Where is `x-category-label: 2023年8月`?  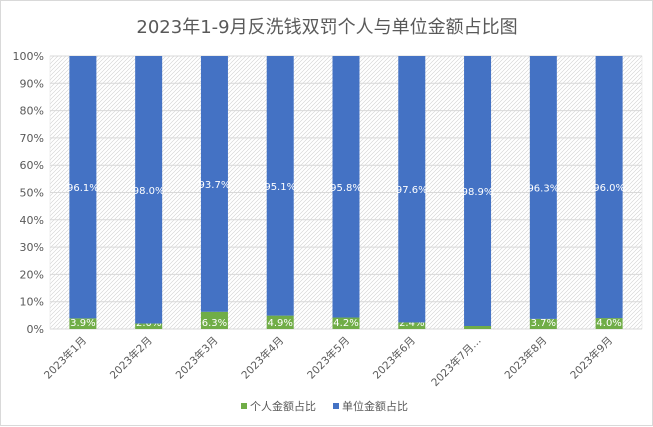 x-category-label: 2023年8月 is located at coordinates (526, 358).